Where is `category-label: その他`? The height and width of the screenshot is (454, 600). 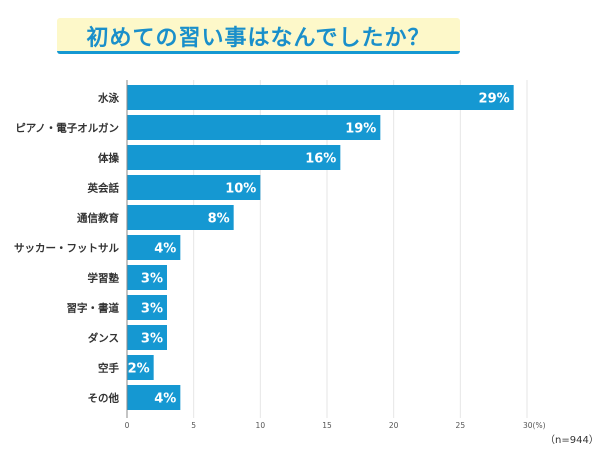 category-label: その他 is located at coordinates (104, 398).